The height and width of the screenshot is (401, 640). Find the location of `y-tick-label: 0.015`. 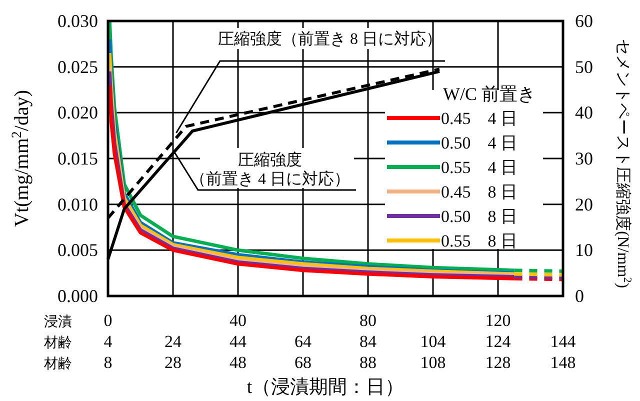

y-tick-label: 0.015 is located at coordinates (78, 158).